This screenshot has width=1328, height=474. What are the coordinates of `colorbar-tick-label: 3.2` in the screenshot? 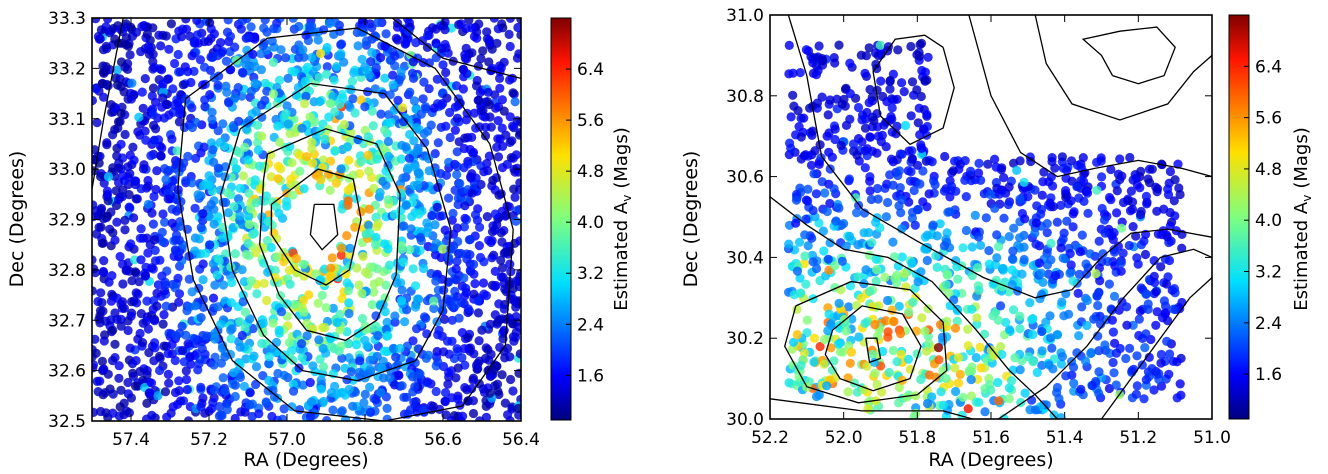 It's located at (1268, 273).